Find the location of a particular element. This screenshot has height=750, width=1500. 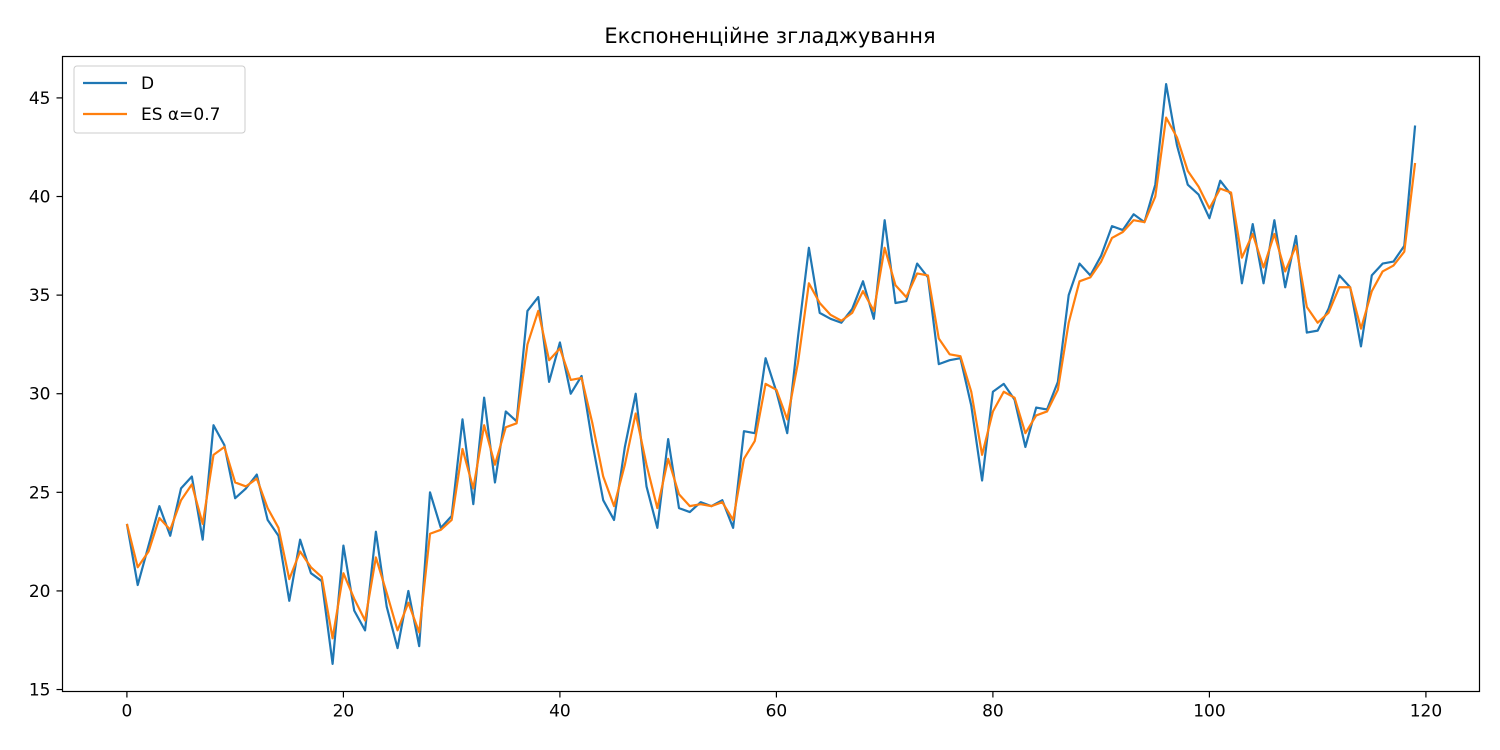

y-tick-label: 20 is located at coordinates (40, 592).